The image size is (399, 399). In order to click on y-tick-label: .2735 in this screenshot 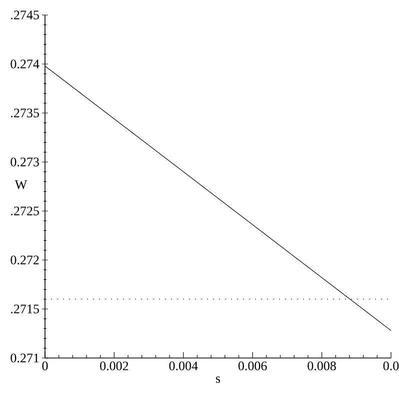, I will do `click(25, 113)`.